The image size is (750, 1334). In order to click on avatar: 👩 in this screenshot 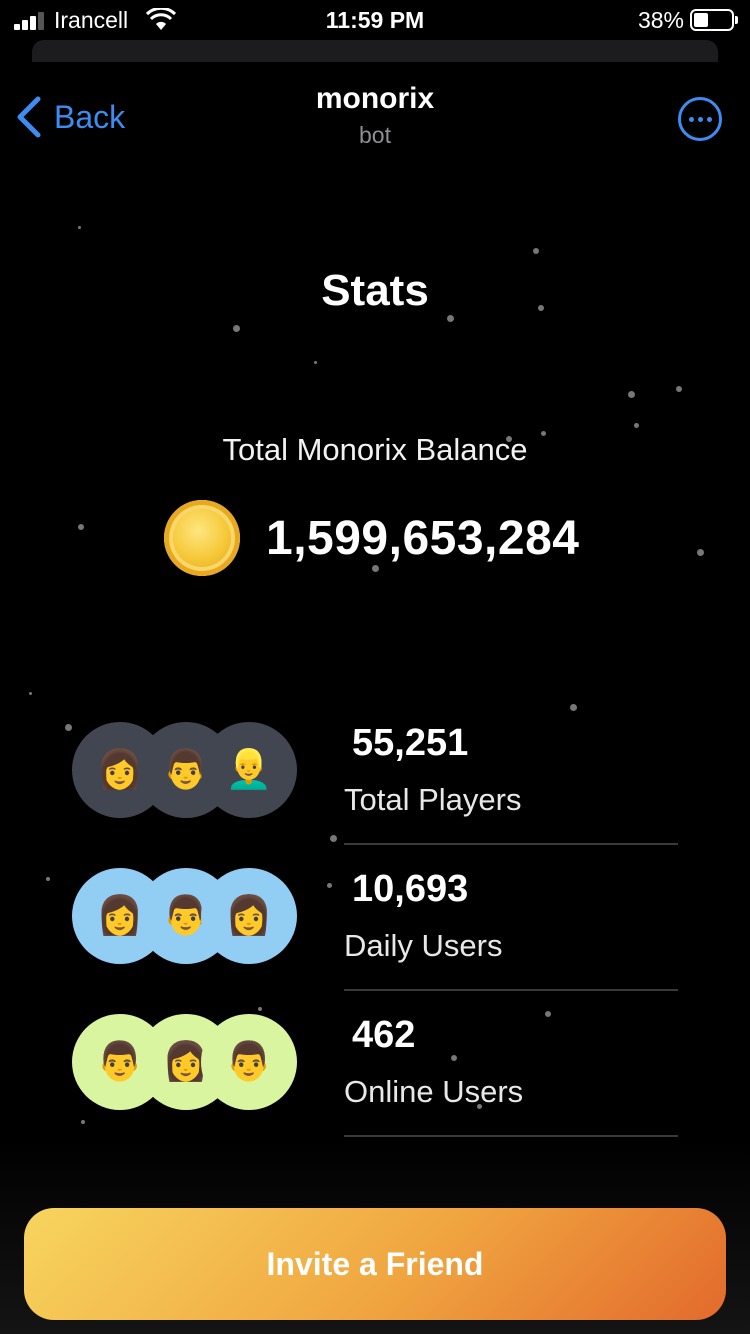, I will do `click(249, 916)`.